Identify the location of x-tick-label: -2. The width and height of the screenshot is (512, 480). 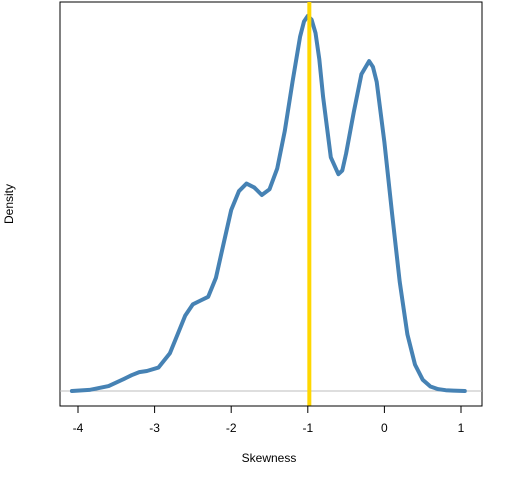
(231, 428).